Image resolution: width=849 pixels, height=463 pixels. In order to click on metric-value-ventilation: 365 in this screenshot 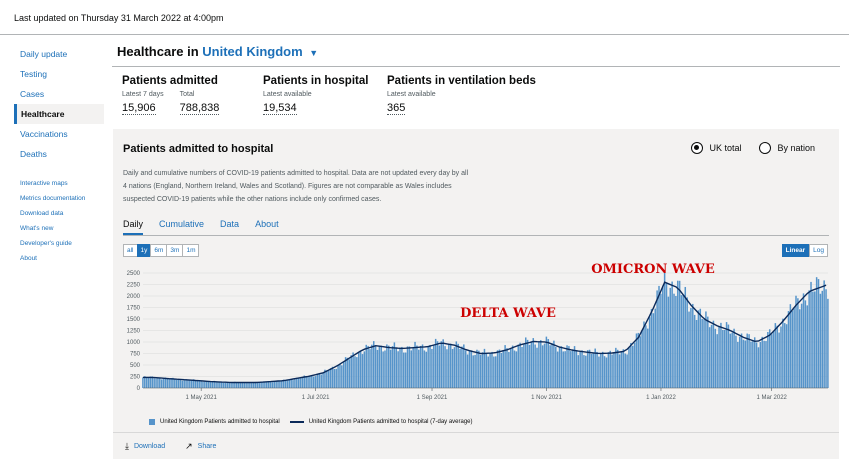, I will do `click(396, 108)`.